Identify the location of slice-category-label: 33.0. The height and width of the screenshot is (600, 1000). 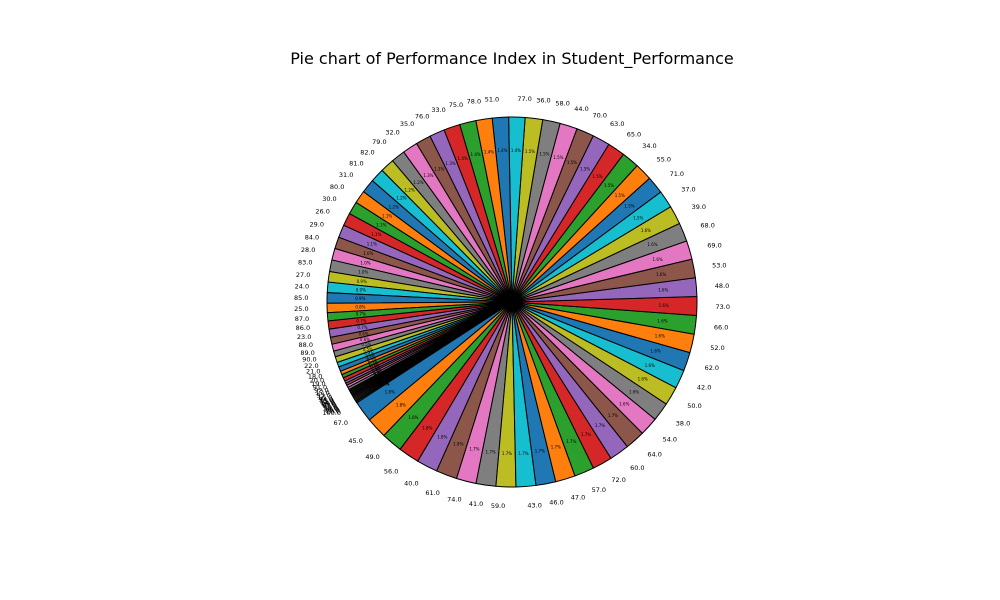
(438, 110).